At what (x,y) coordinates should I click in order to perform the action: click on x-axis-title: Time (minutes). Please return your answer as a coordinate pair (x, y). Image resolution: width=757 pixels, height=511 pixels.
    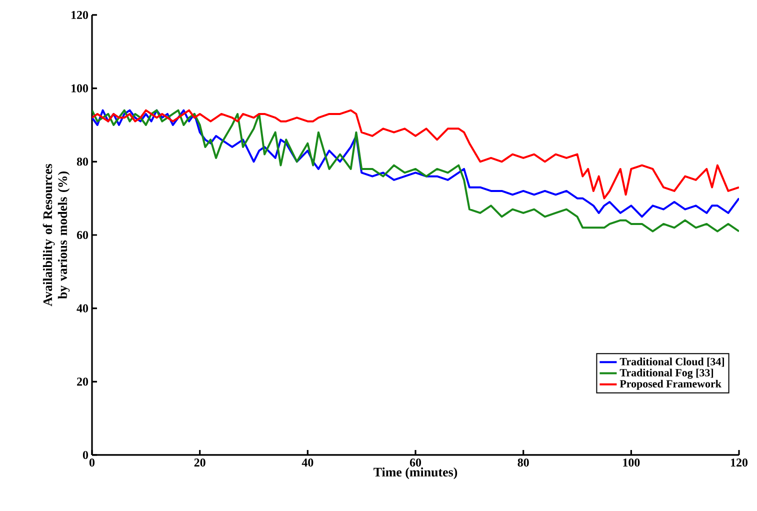
    Looking at the image, I should click on (416, 473).